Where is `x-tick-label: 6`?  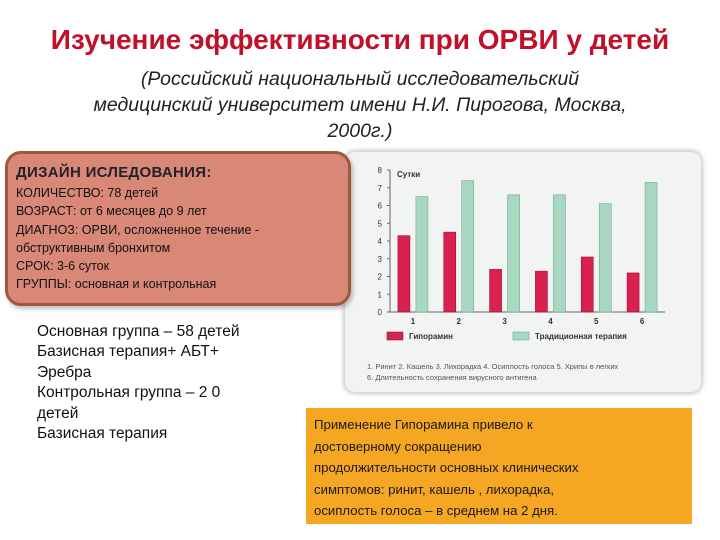 x-tick-label: 6 is located at coordinates (642, 321).